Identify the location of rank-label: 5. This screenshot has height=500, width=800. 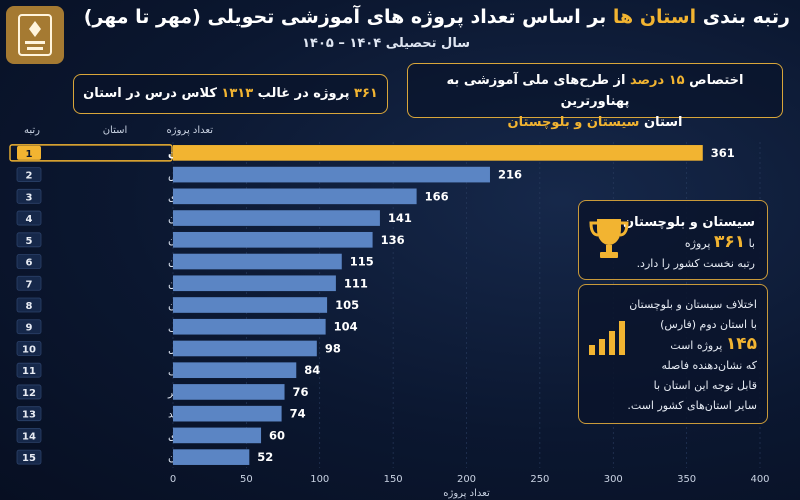
(29, 241).